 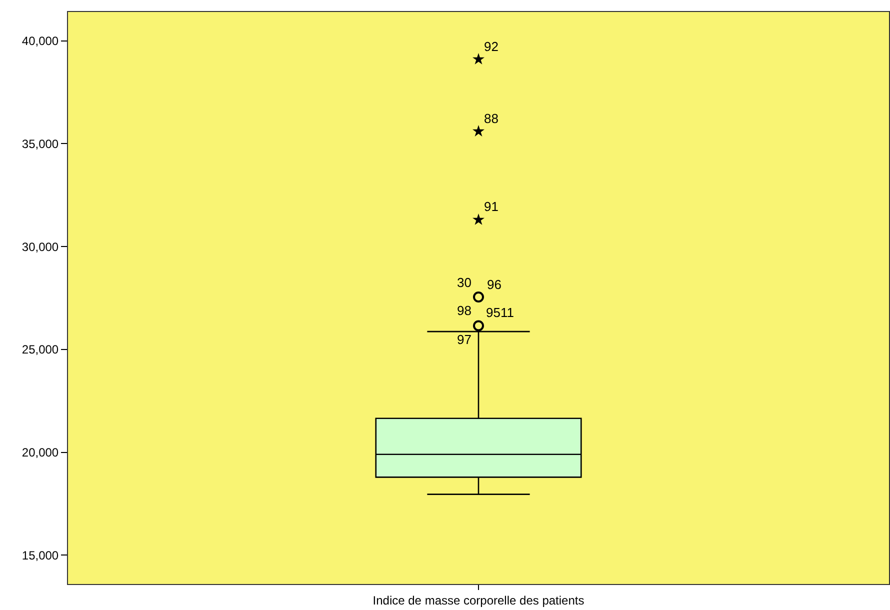 What do you see at coordinates (494, 284) in the screenshot?
I see `annotation: 96` at bounding box center [494, 284].